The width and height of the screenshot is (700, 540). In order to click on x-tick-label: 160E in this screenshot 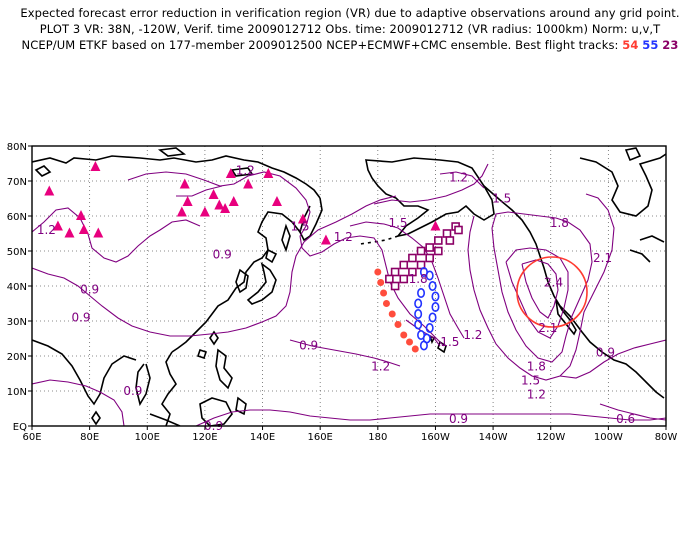, I will do `click(319, 437)`.